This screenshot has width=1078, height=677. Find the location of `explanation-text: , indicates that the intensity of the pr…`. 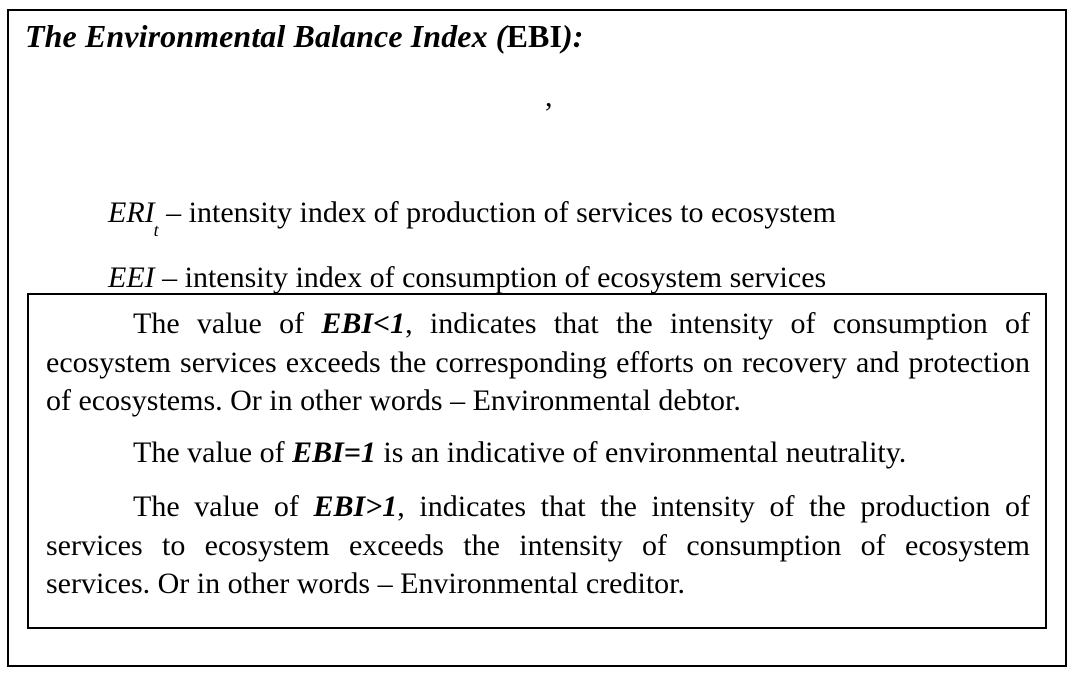

explanation-text: , indicates that the intensity of the pr… is located at coordinates (538, 545).